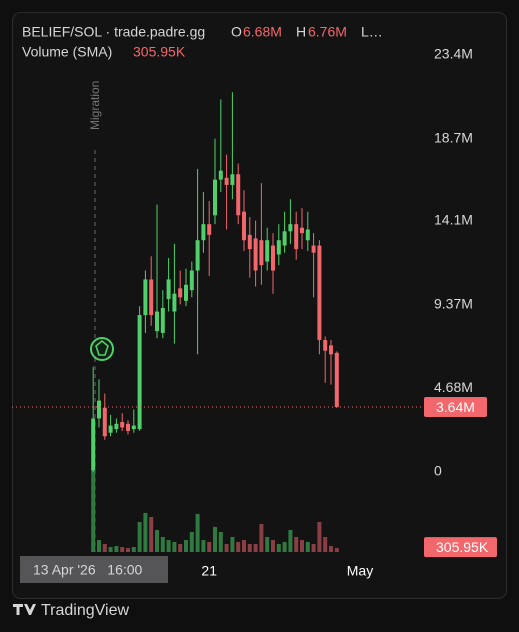 The image size is (519, 632). I want to click on symbol: BELIEF/SOL · trade.padre.gg, so click(113, 32).